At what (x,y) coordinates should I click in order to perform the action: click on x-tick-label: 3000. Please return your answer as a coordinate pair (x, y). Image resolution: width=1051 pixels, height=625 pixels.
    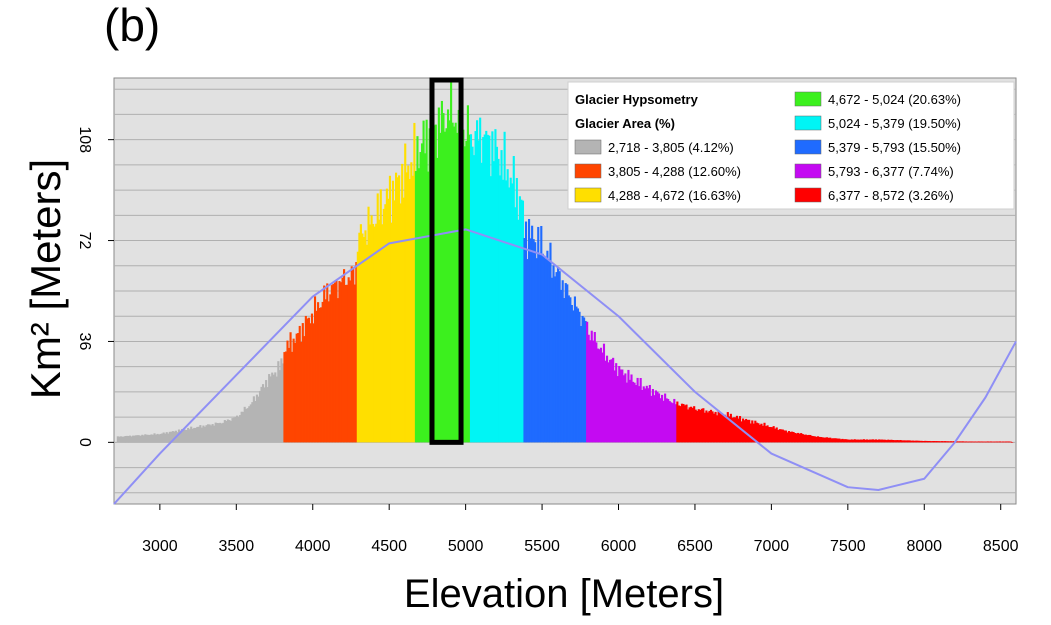
    Looking at the image, I should click on (160, 546).